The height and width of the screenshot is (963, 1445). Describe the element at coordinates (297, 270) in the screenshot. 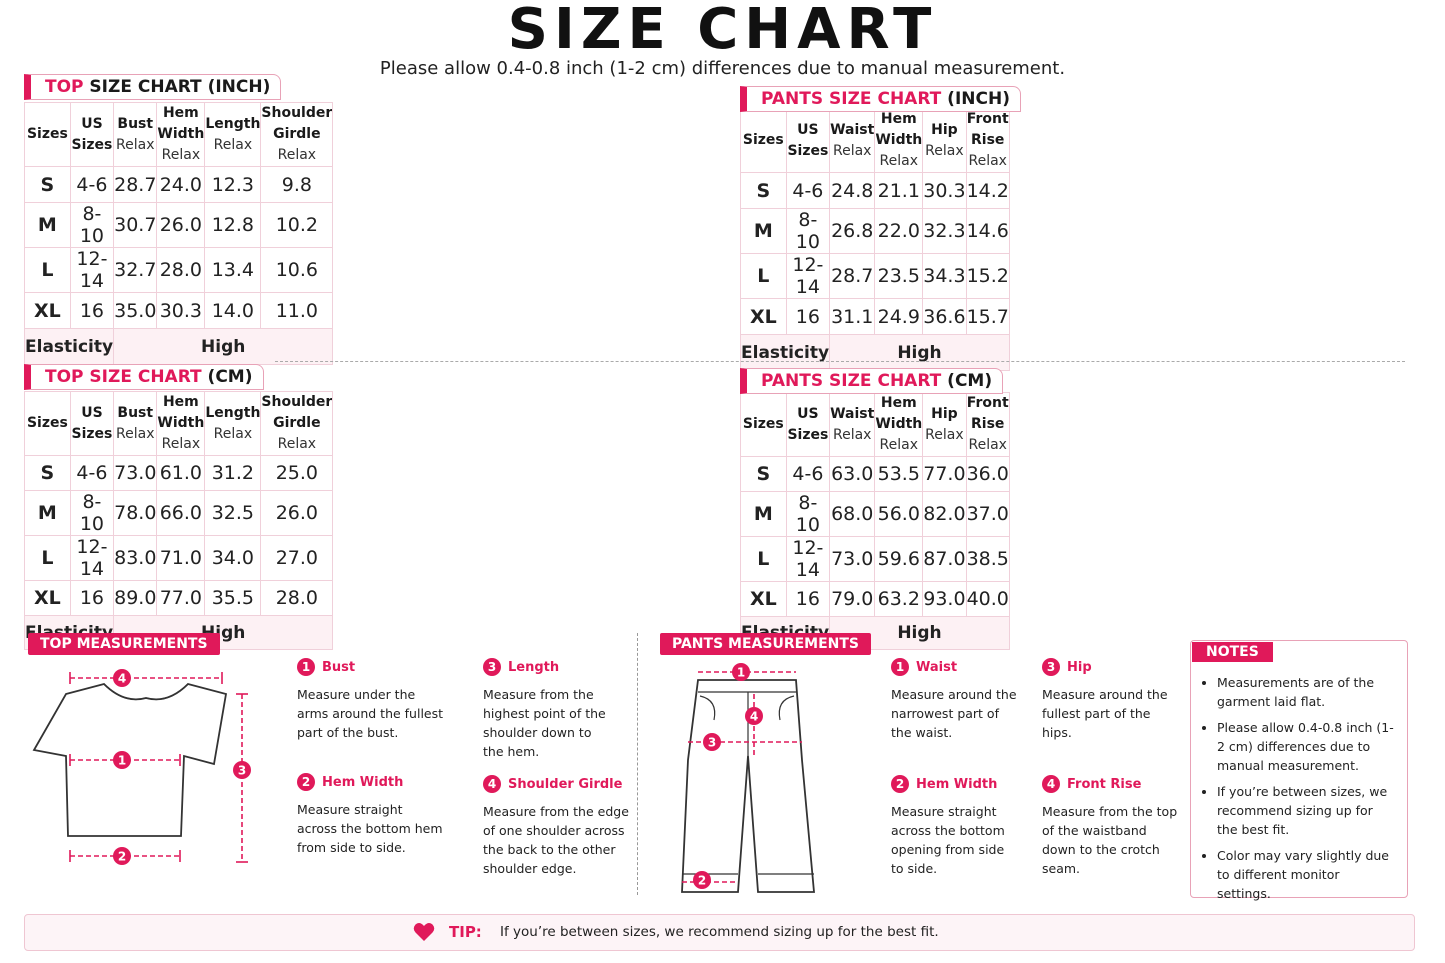

I see `value-cell: 10.6` at that location.